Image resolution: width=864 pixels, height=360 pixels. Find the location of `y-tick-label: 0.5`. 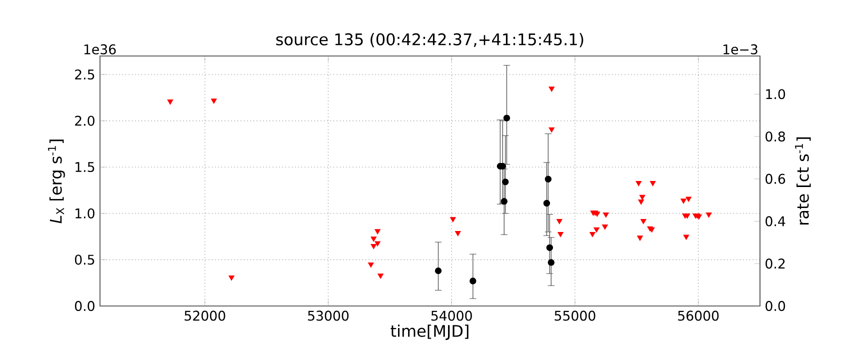

y-tick-label: 0.5 is located at coordinates (84, 259).